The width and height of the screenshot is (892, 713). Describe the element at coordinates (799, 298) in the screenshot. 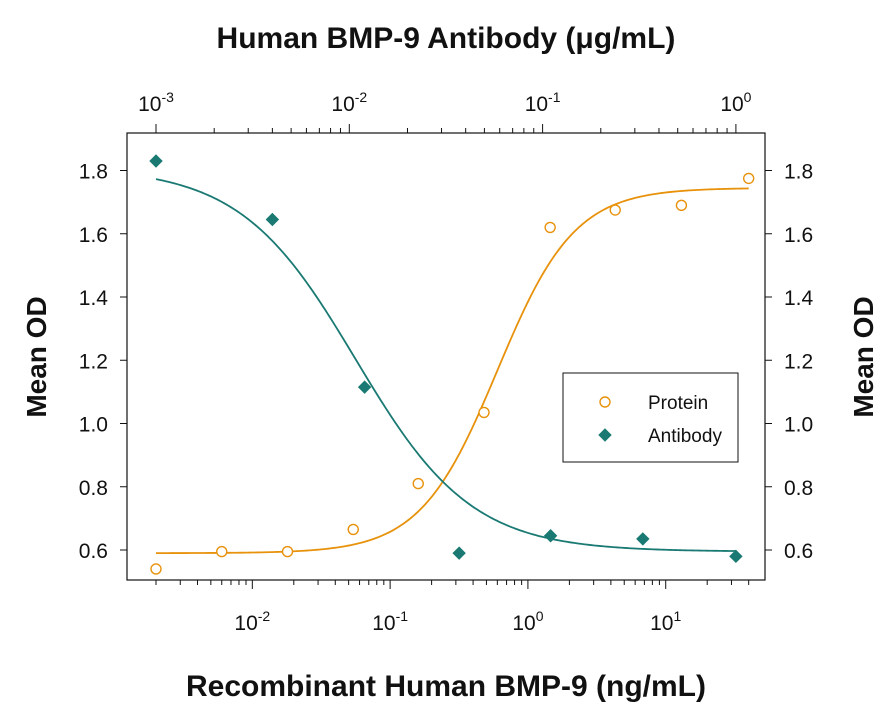

I see `y-tick-label-right: 1.4` at that location.